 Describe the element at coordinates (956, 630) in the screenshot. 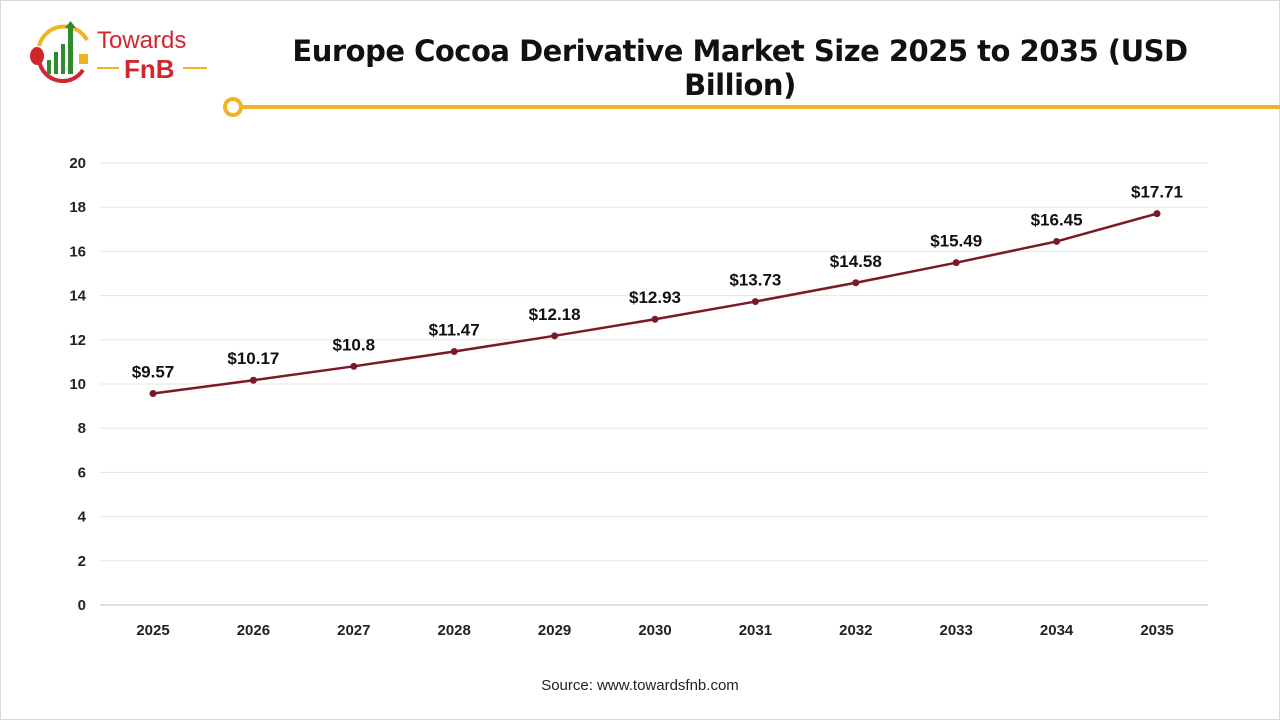

I see `x-tick-label: 2033` at that location.